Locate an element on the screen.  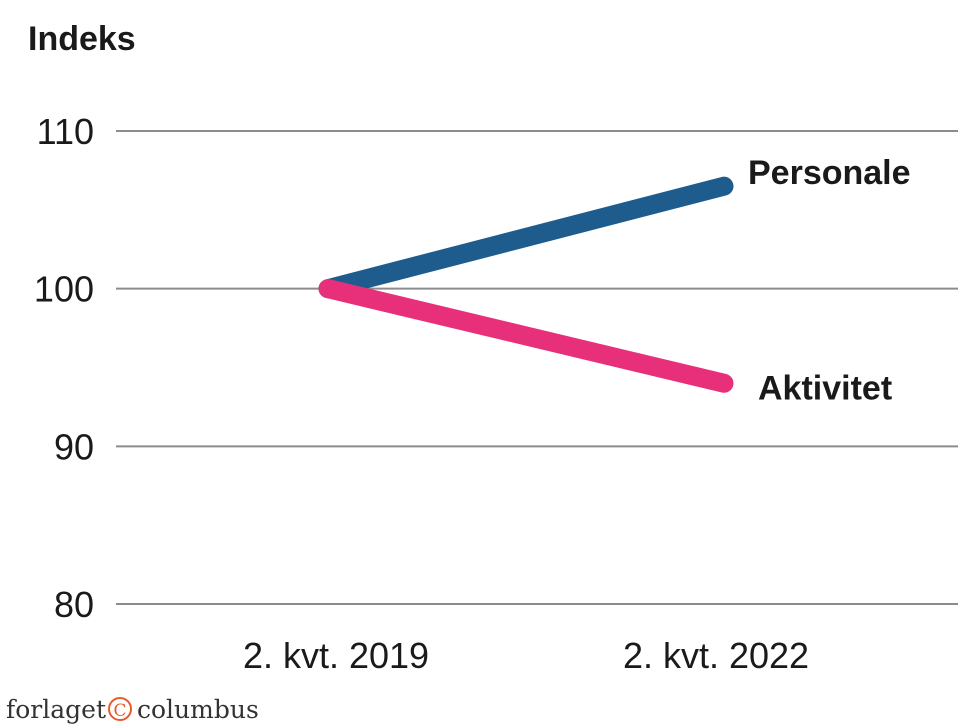
x-tick-labels: 2. kvt. 2019 2. kvt. 2022 is located at coordinates (526, 655).